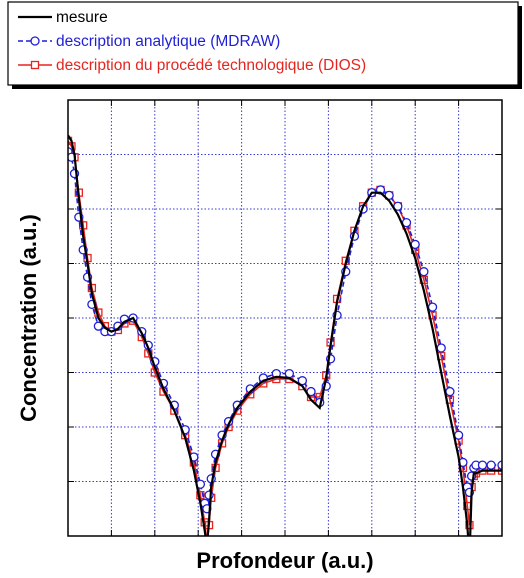  I want to click on y-axis-label: Concentration (a.u.), so click(28, 318).